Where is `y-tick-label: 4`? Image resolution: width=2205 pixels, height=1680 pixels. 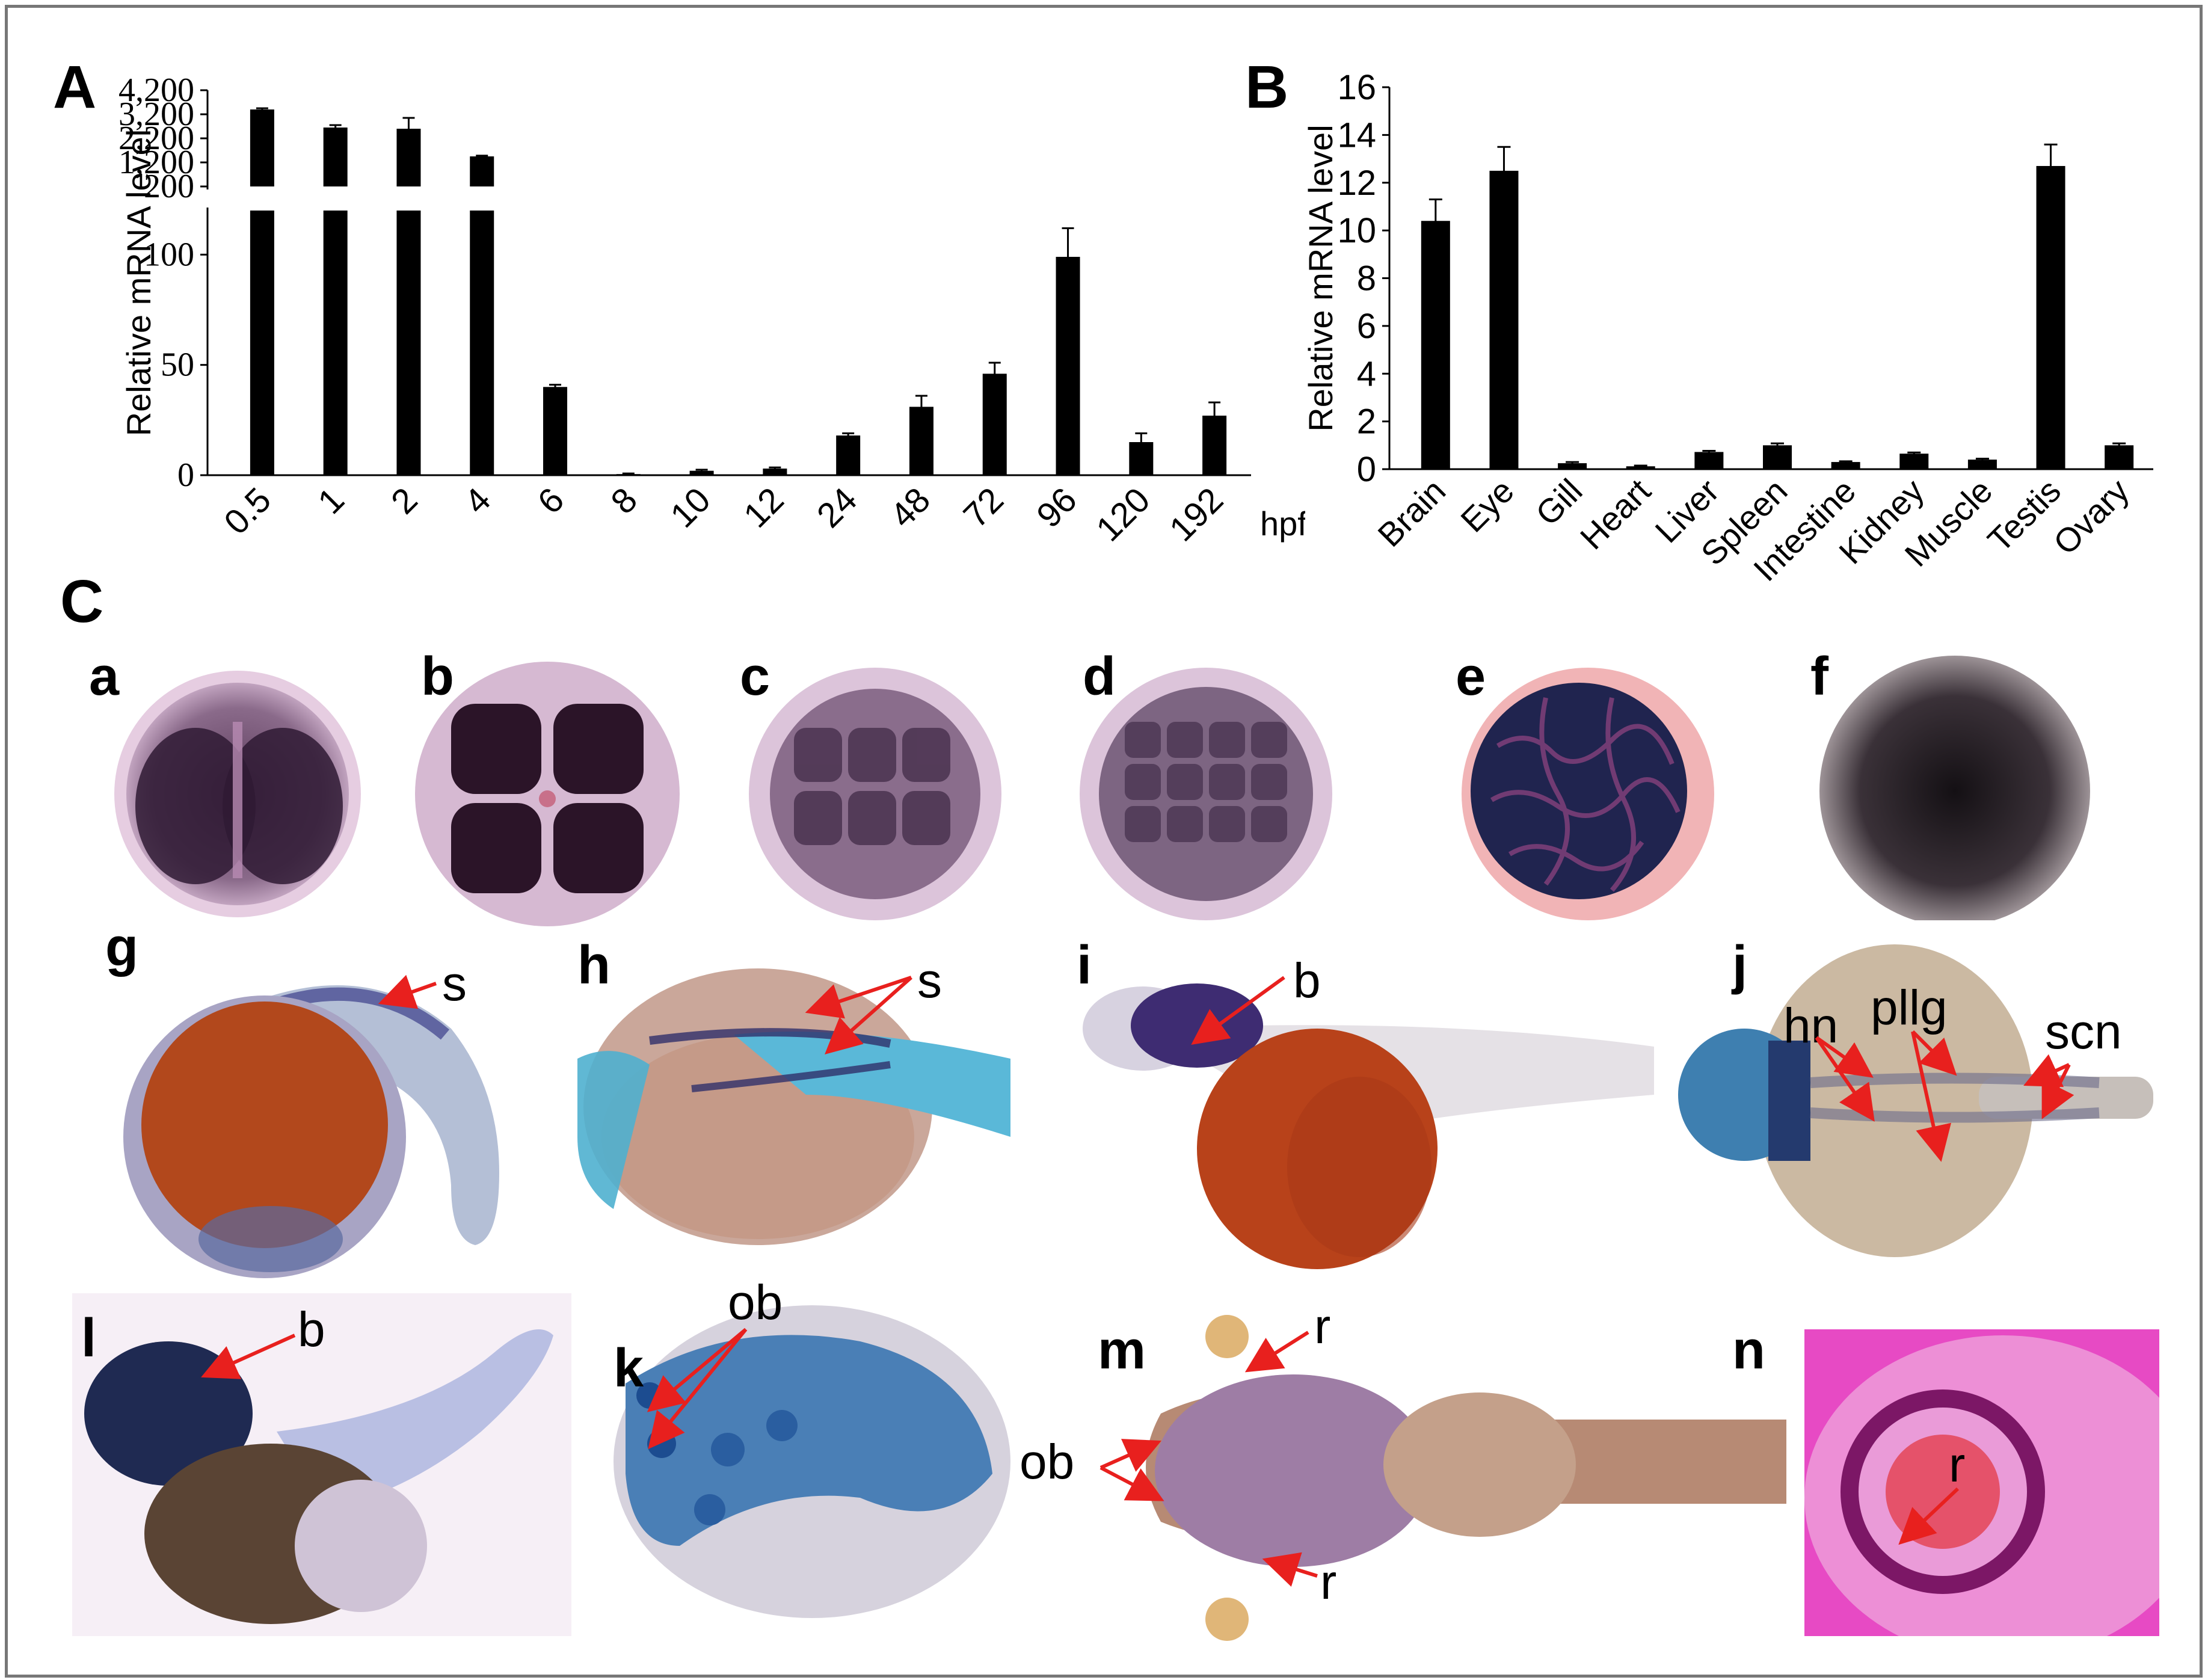 y-tick-label: 4 is located at coordinates (1367, 373).